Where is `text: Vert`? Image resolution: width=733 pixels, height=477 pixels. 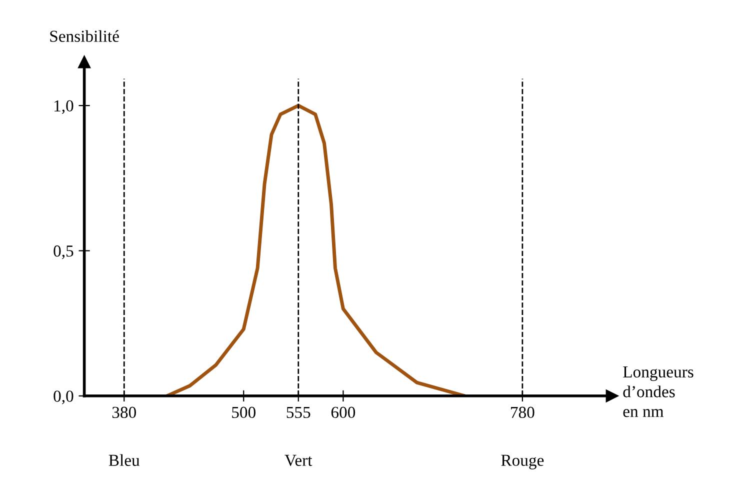 text: Vert is located at coordinates (298, 460).